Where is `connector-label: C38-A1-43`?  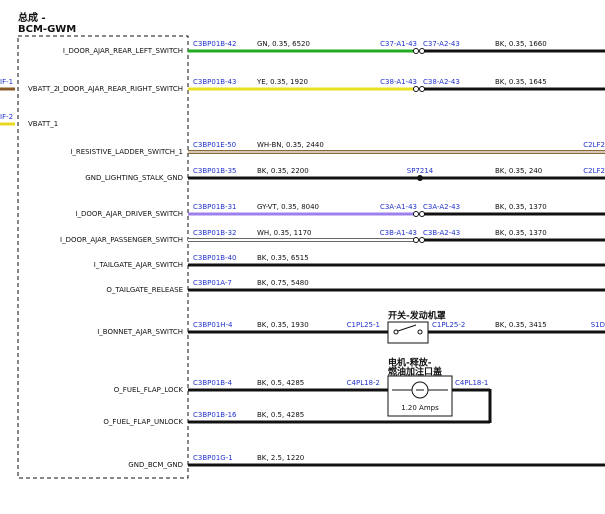
connector-label: C38-A1-43 is located at coordinates (398, 82).